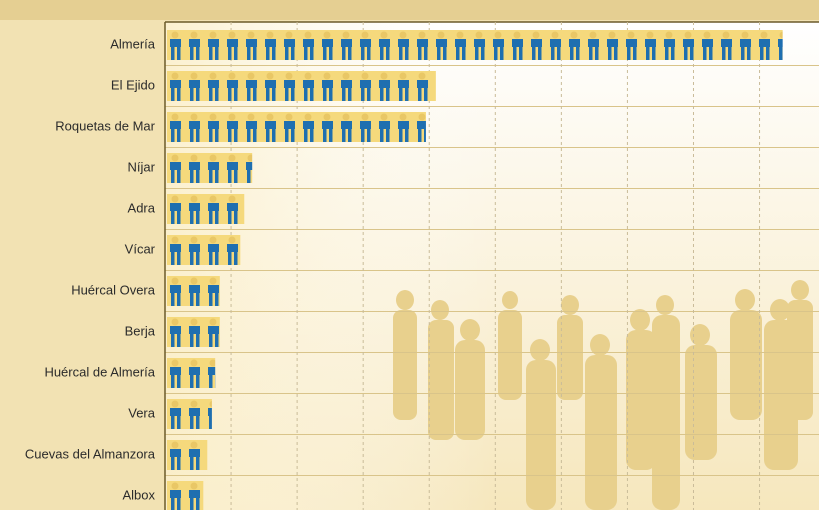 This screenshot has height=510, width=819. What do you see at coordinates (142, 412) in the screenshot?
I see `category-label: Vera` at bounding box center [142, 412].